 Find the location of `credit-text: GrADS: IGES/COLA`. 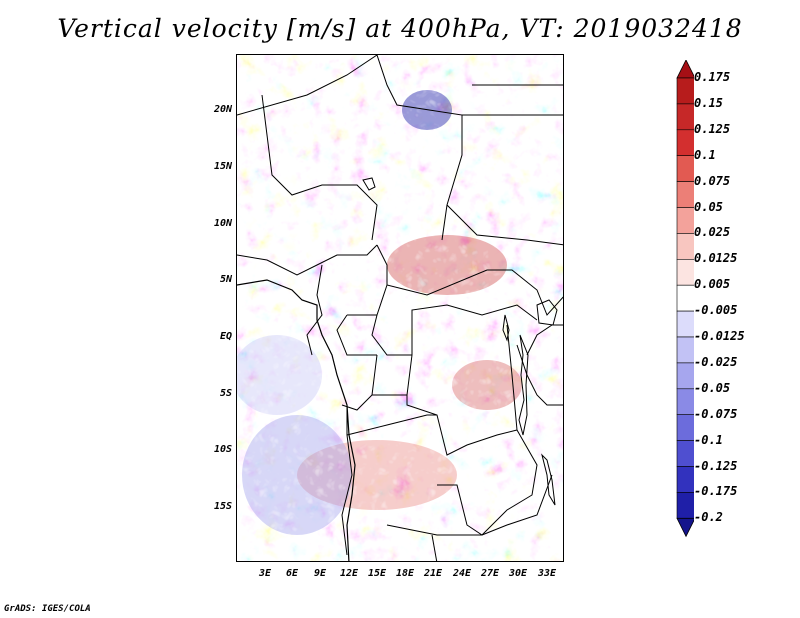

credit-text: GrADS: IGES/COLA is located at coordinates (47, 609).